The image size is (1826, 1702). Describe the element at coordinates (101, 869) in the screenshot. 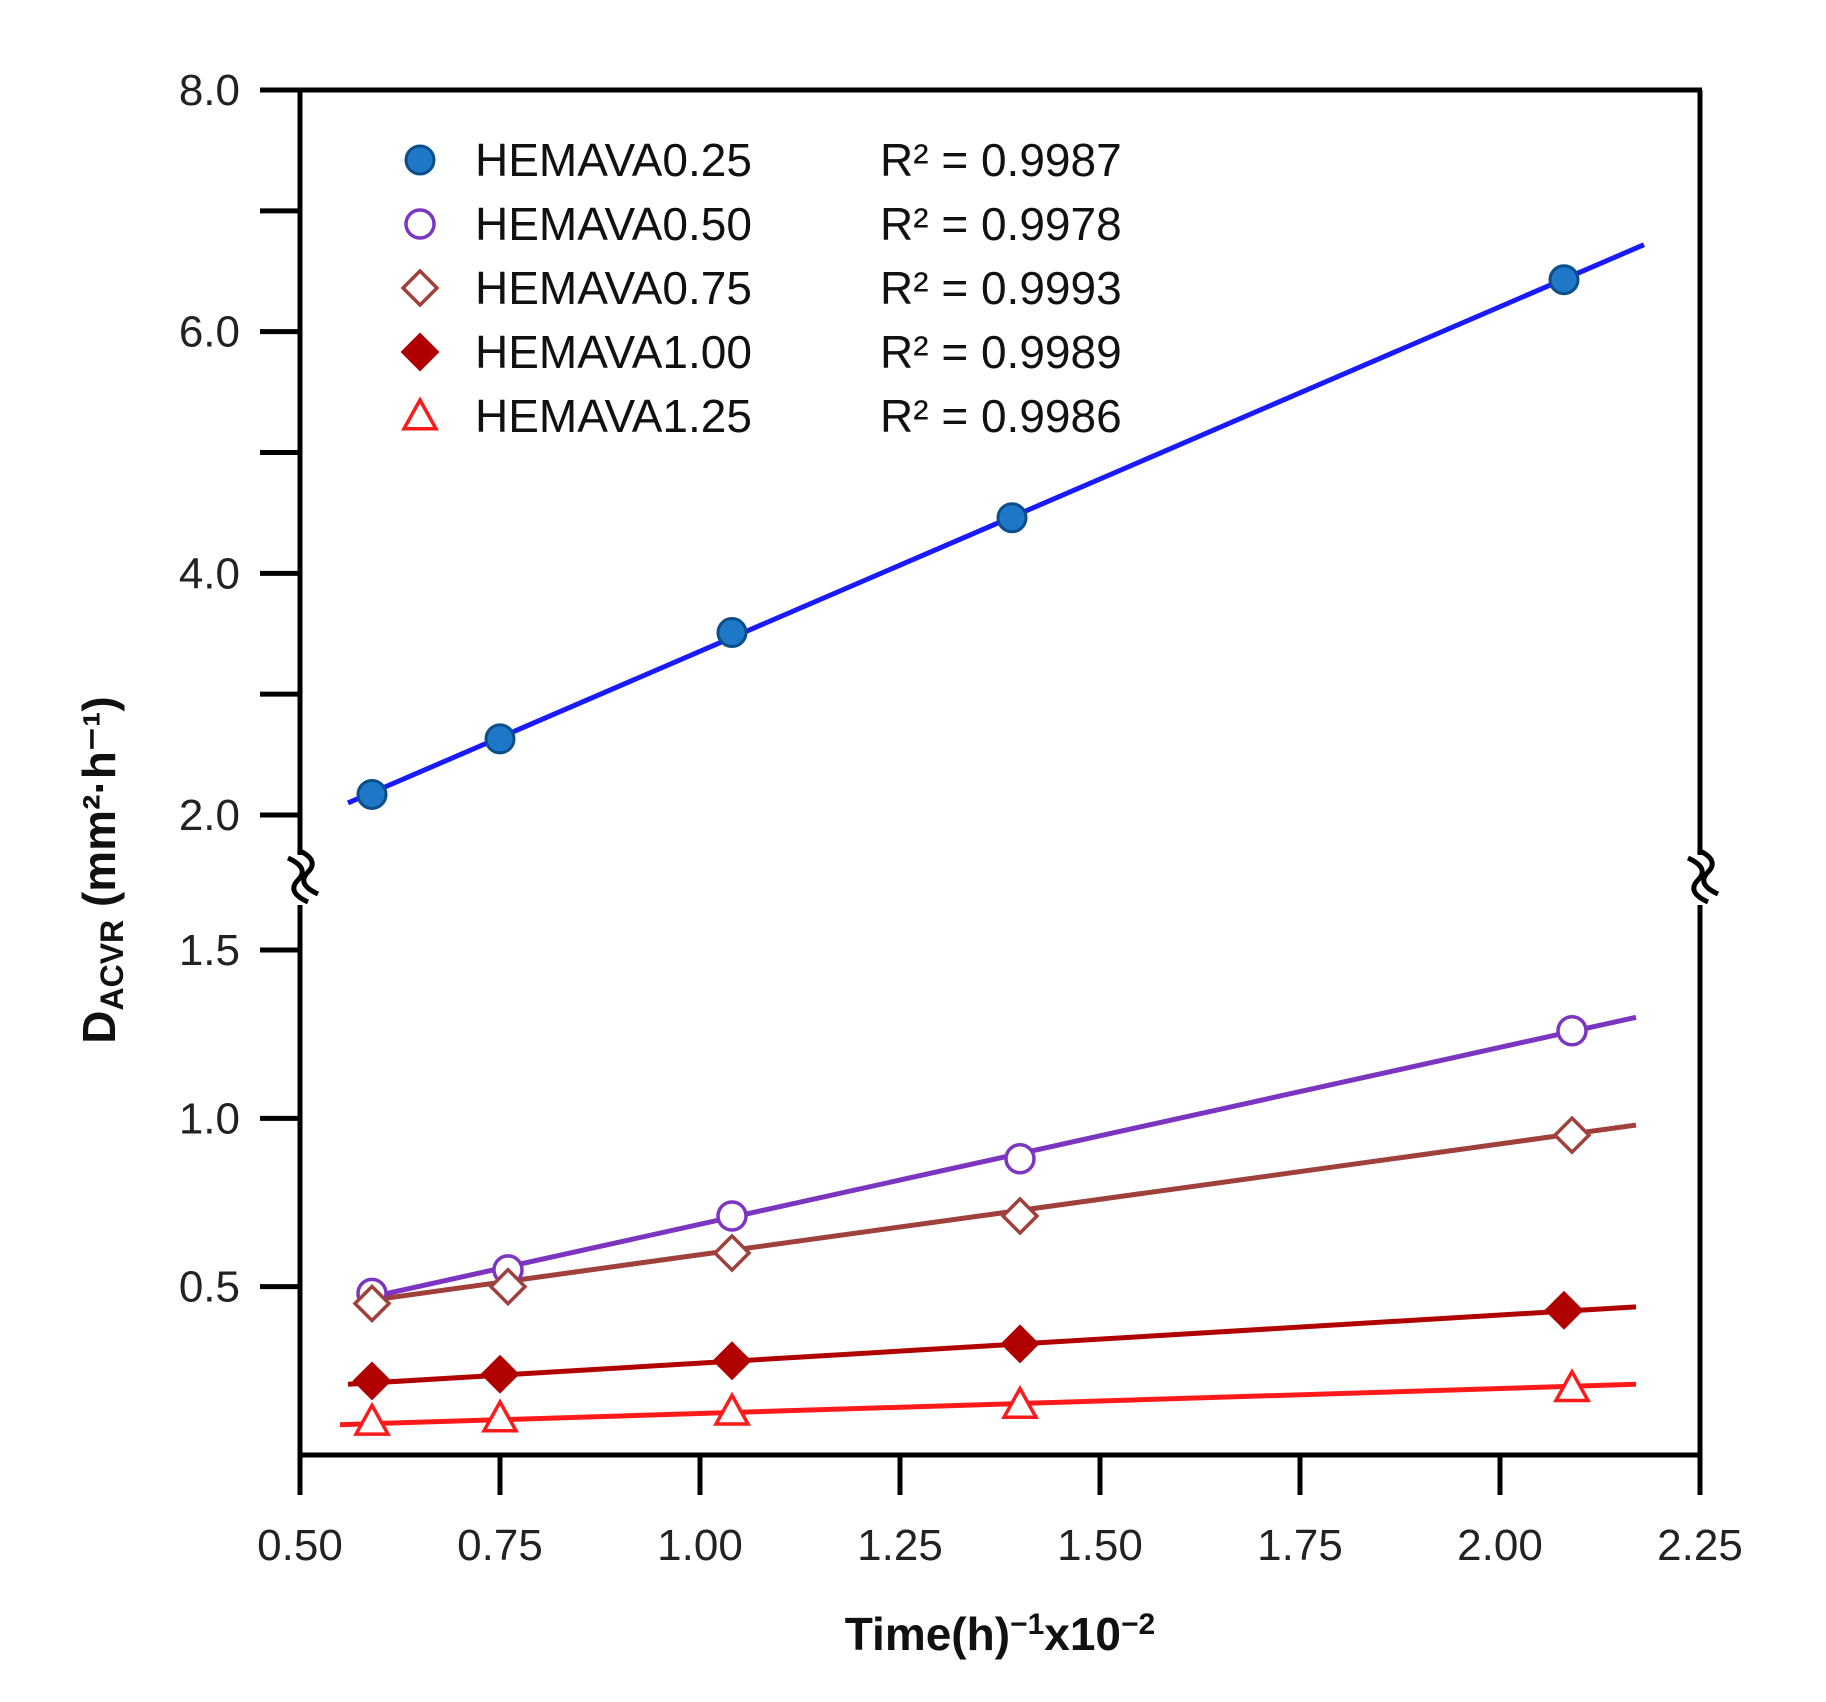

I see `y-axis-title: DACVR (mm²·h⁻¹)` at that location.